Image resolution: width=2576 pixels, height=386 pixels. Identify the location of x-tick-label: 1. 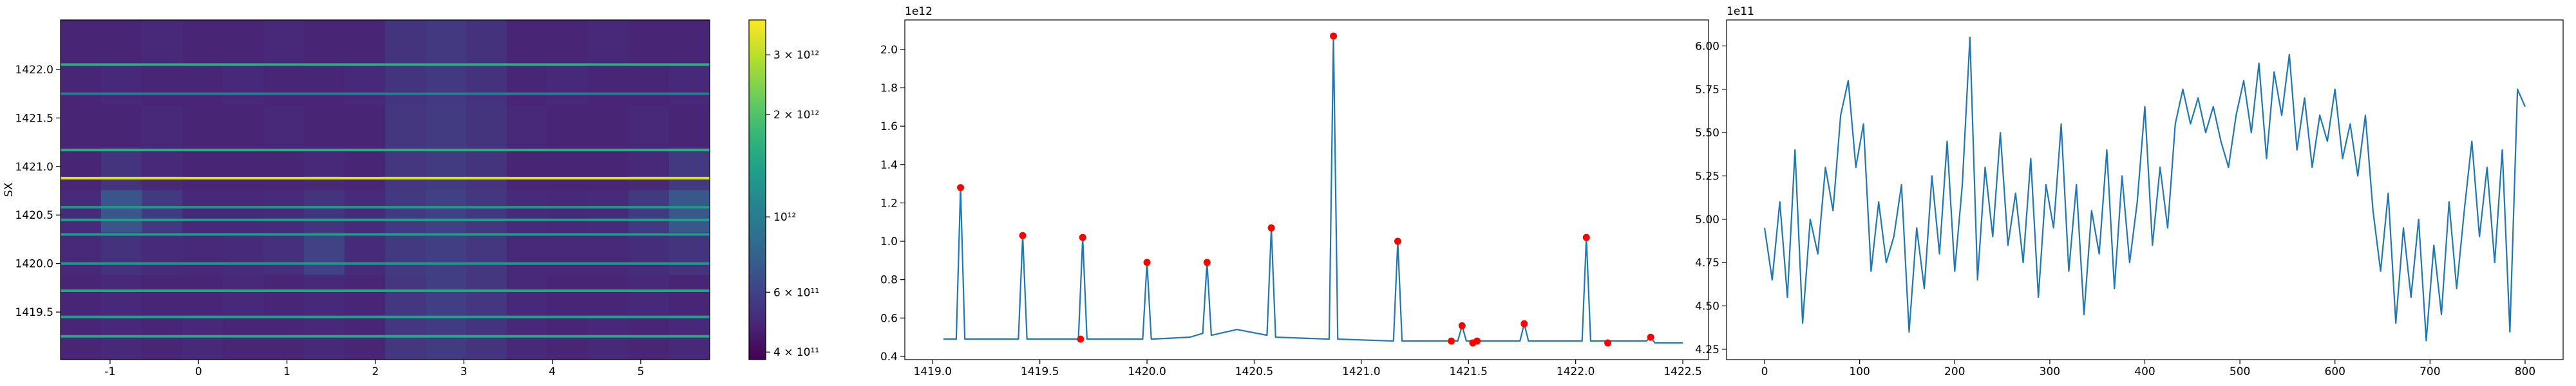
(286, 371).